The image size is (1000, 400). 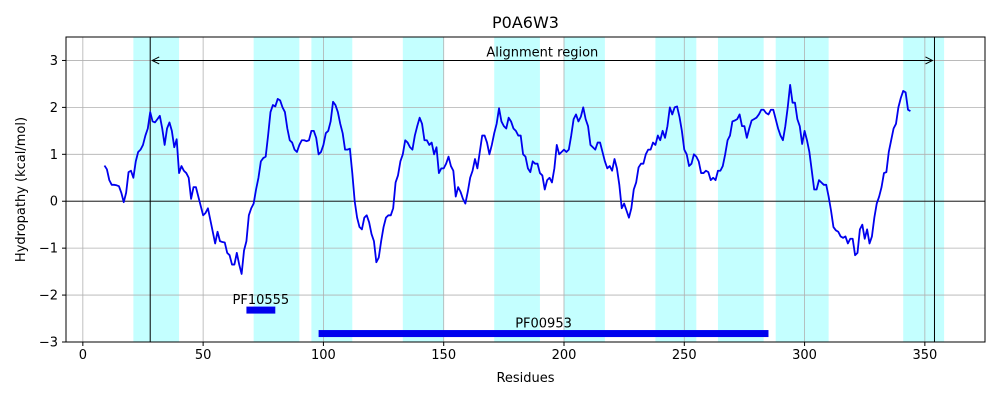 I want to click on x-tick-label: 300, so click(x=804, y=355).